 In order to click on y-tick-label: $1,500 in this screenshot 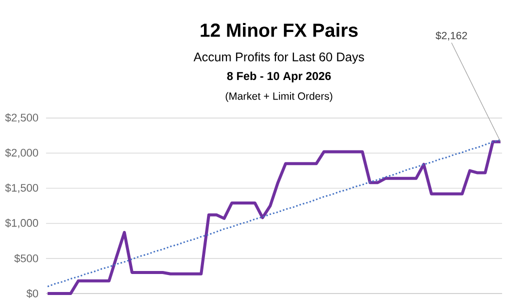, I will do `click(21, 188)`.